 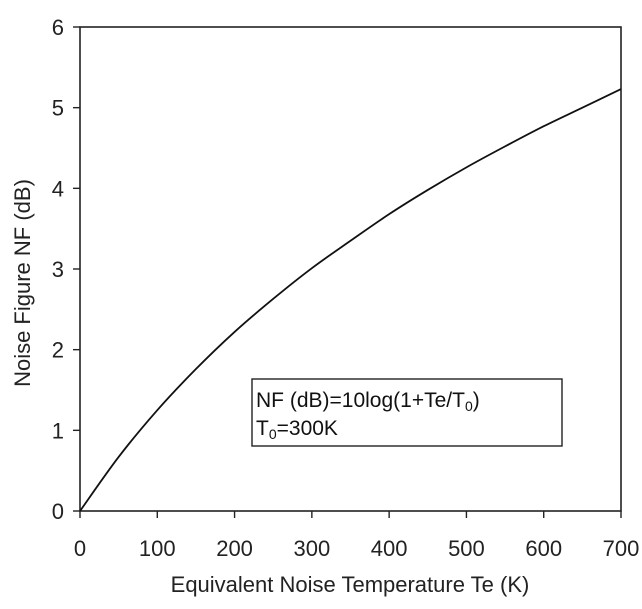 I want to click on formula-line-1-end: ), so click(x=476, y=400).